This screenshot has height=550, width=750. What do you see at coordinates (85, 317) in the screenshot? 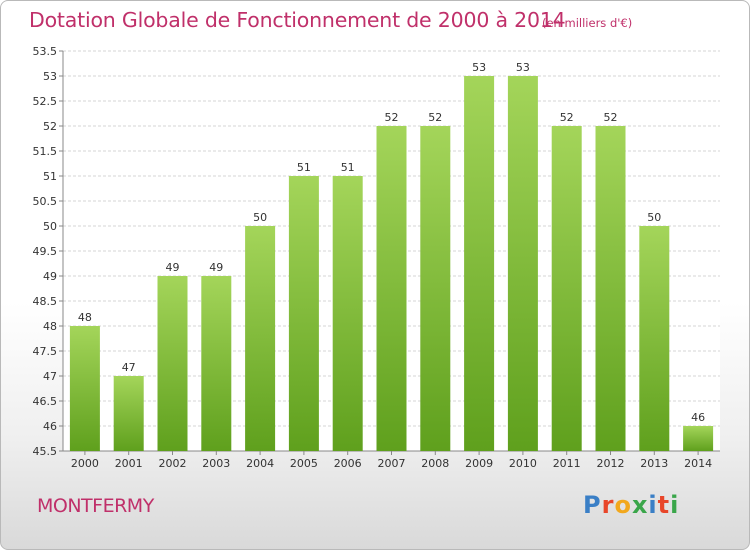
I see `bar-value-label: 48` at bounding box center [85, 317].